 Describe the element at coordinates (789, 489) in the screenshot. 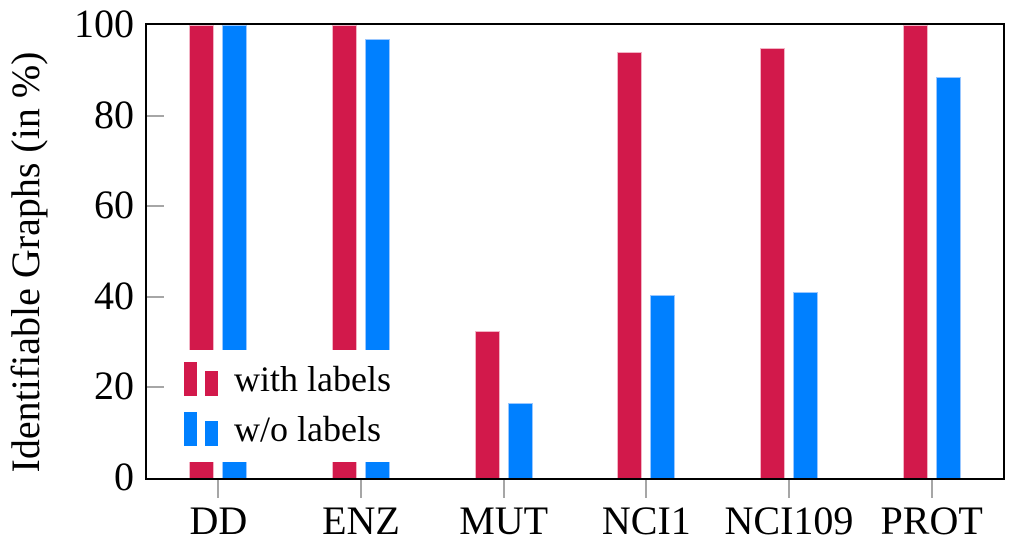

I see `x-tick-nci109` at that location.